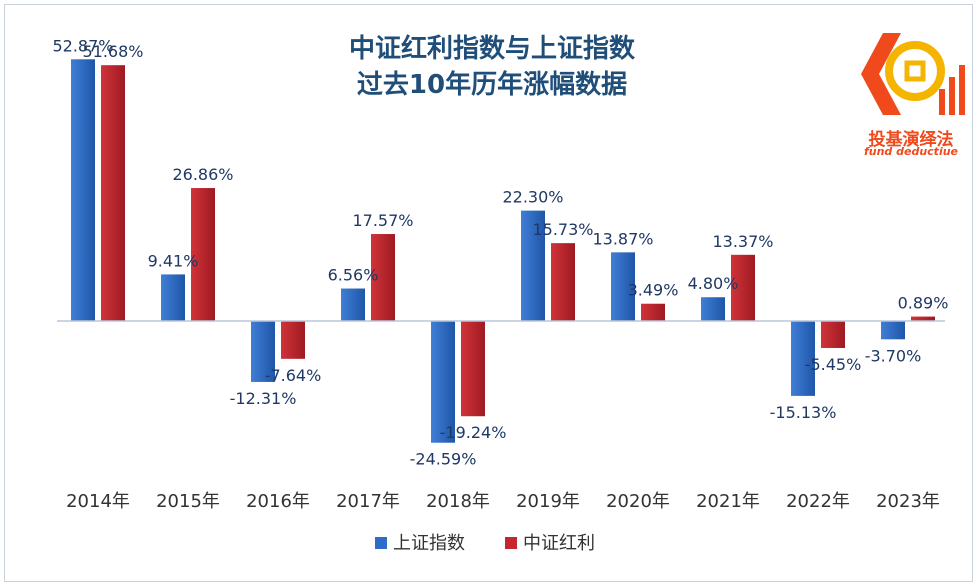 Image resolution: width=979 pixels, height=588 pixels. I want to click on data-label-dividend-9: 0.89%, so click(923, 303).